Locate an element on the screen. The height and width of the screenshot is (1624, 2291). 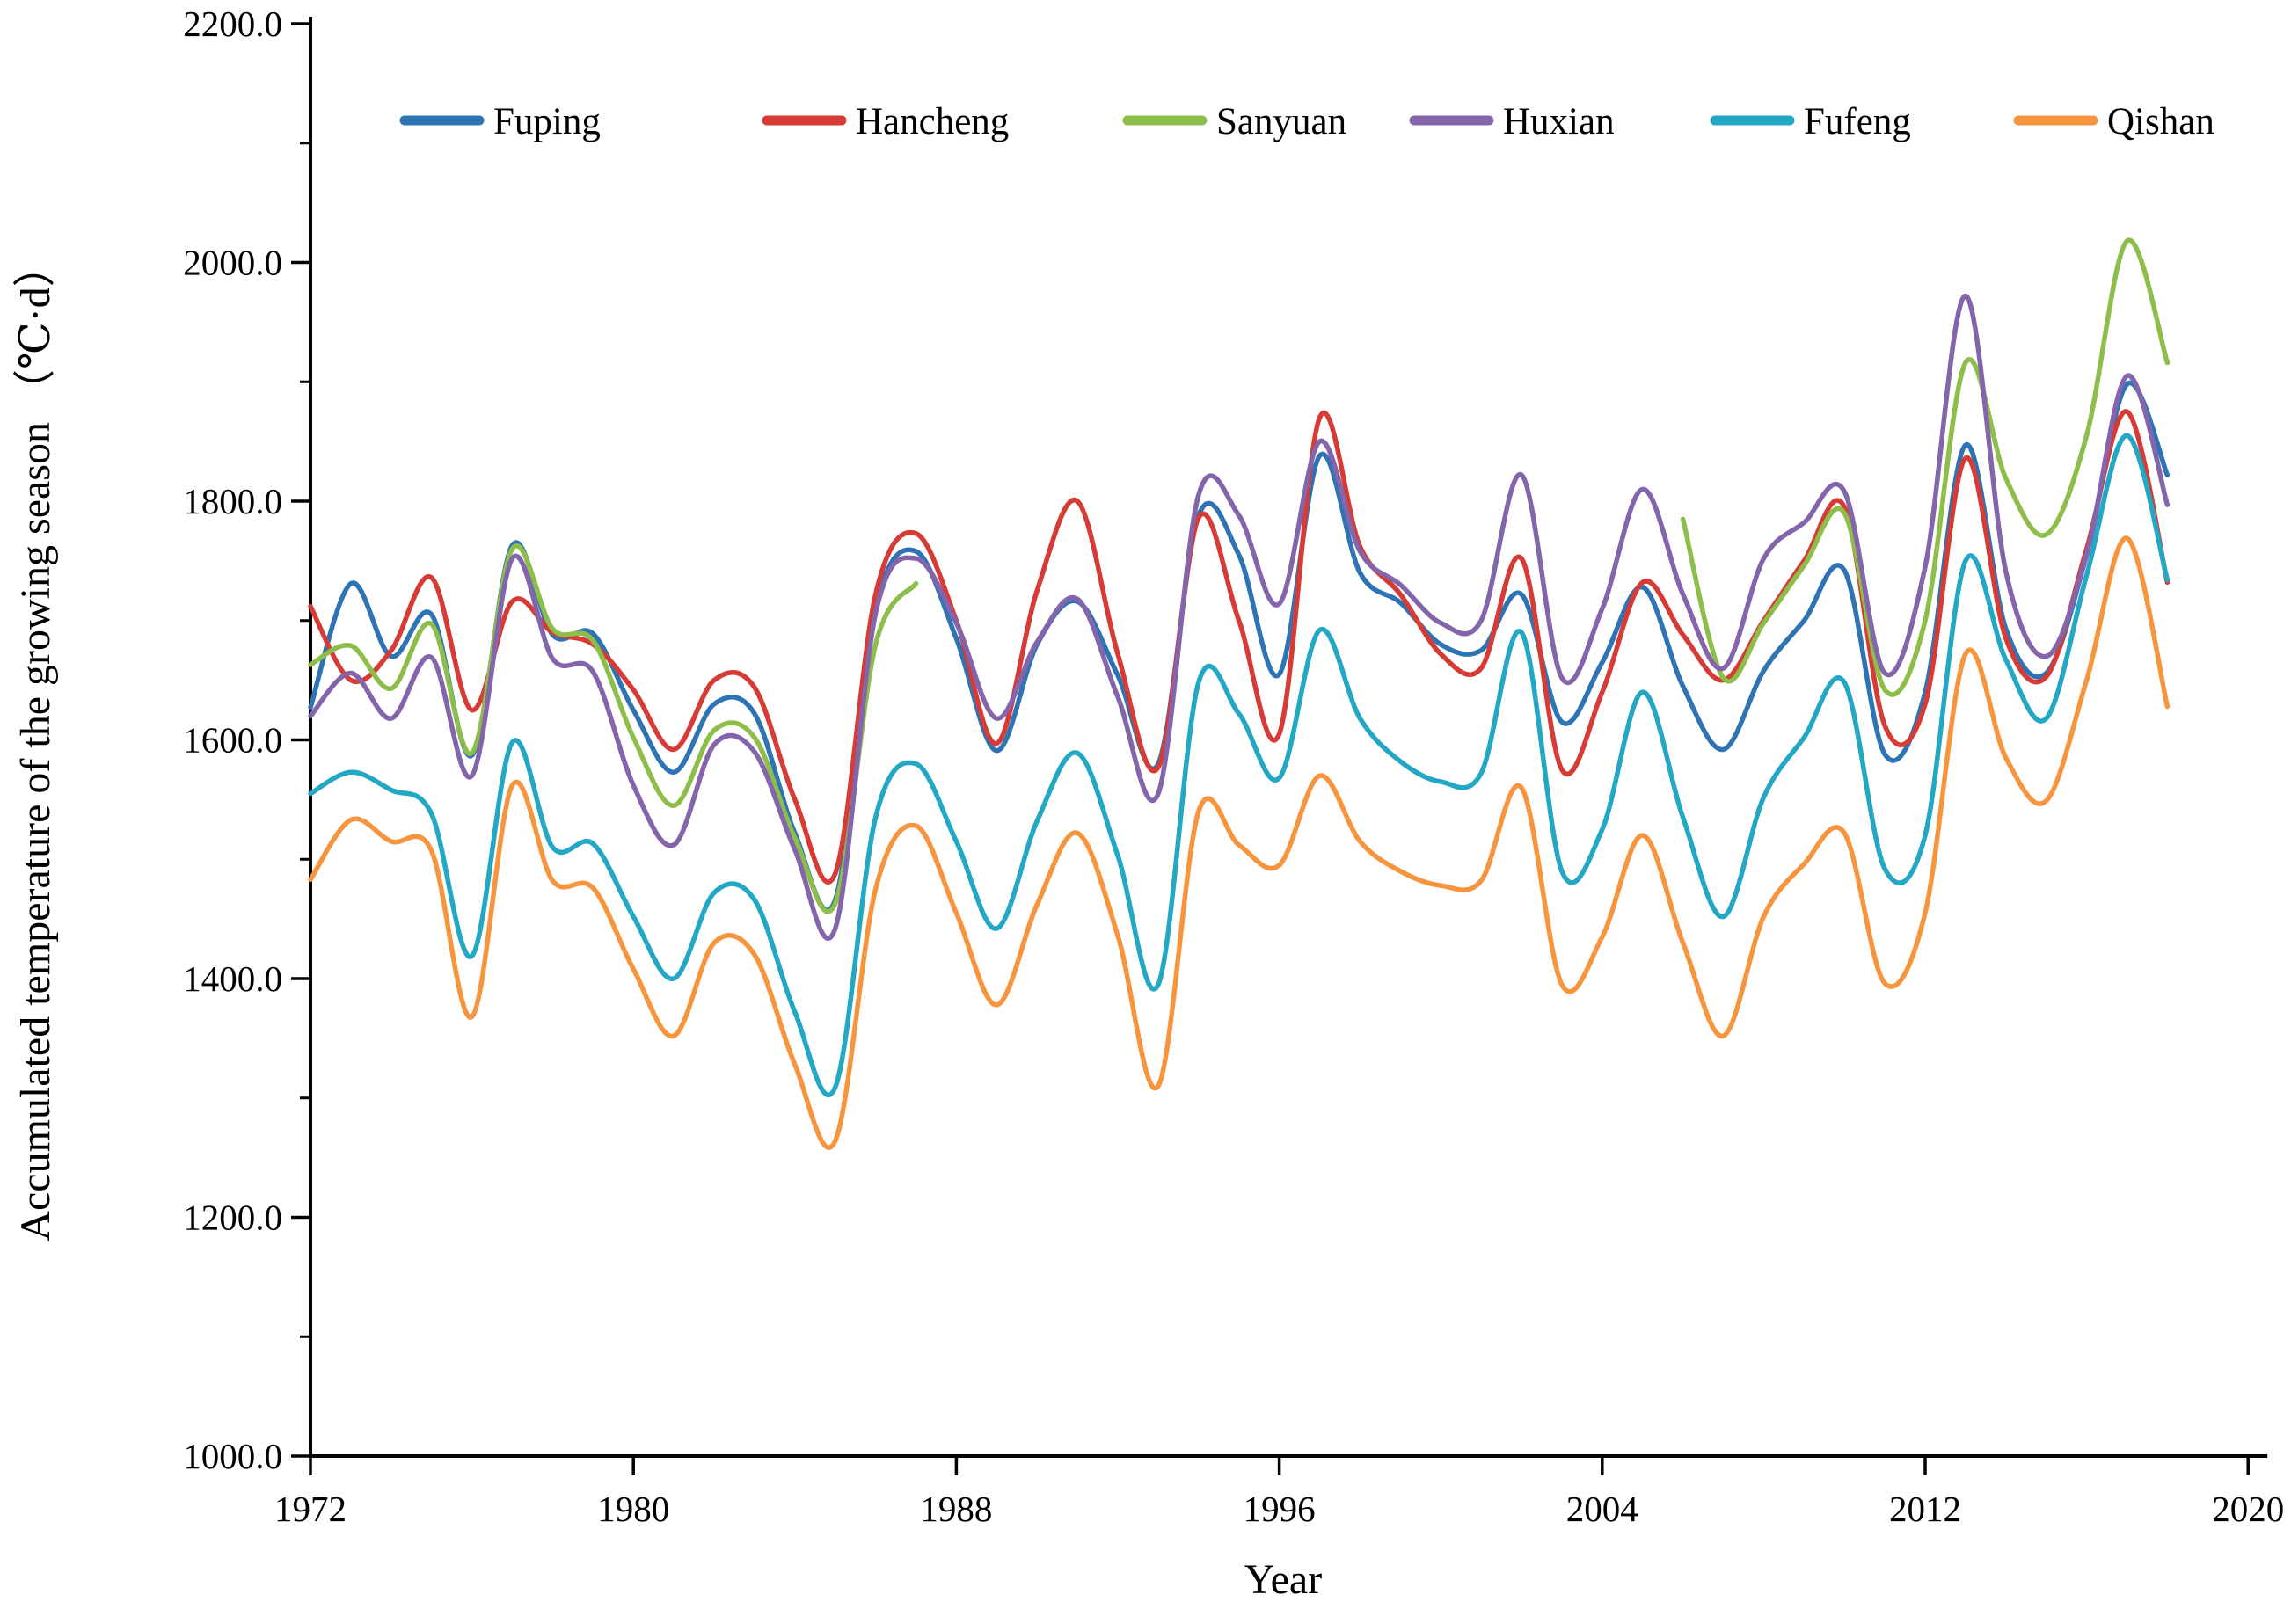
y-tick-label: 1400.0 is located at coordinates (232, 978).